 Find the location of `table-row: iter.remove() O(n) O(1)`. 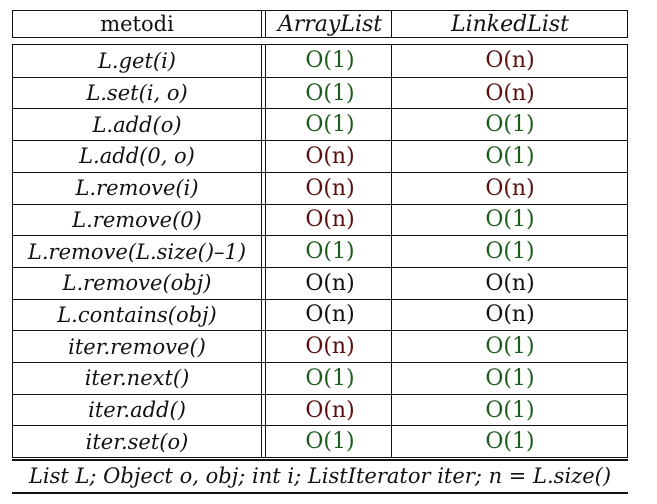

table-row: iter.remove() O(n) O(1) is located at coordinates (320, 346).